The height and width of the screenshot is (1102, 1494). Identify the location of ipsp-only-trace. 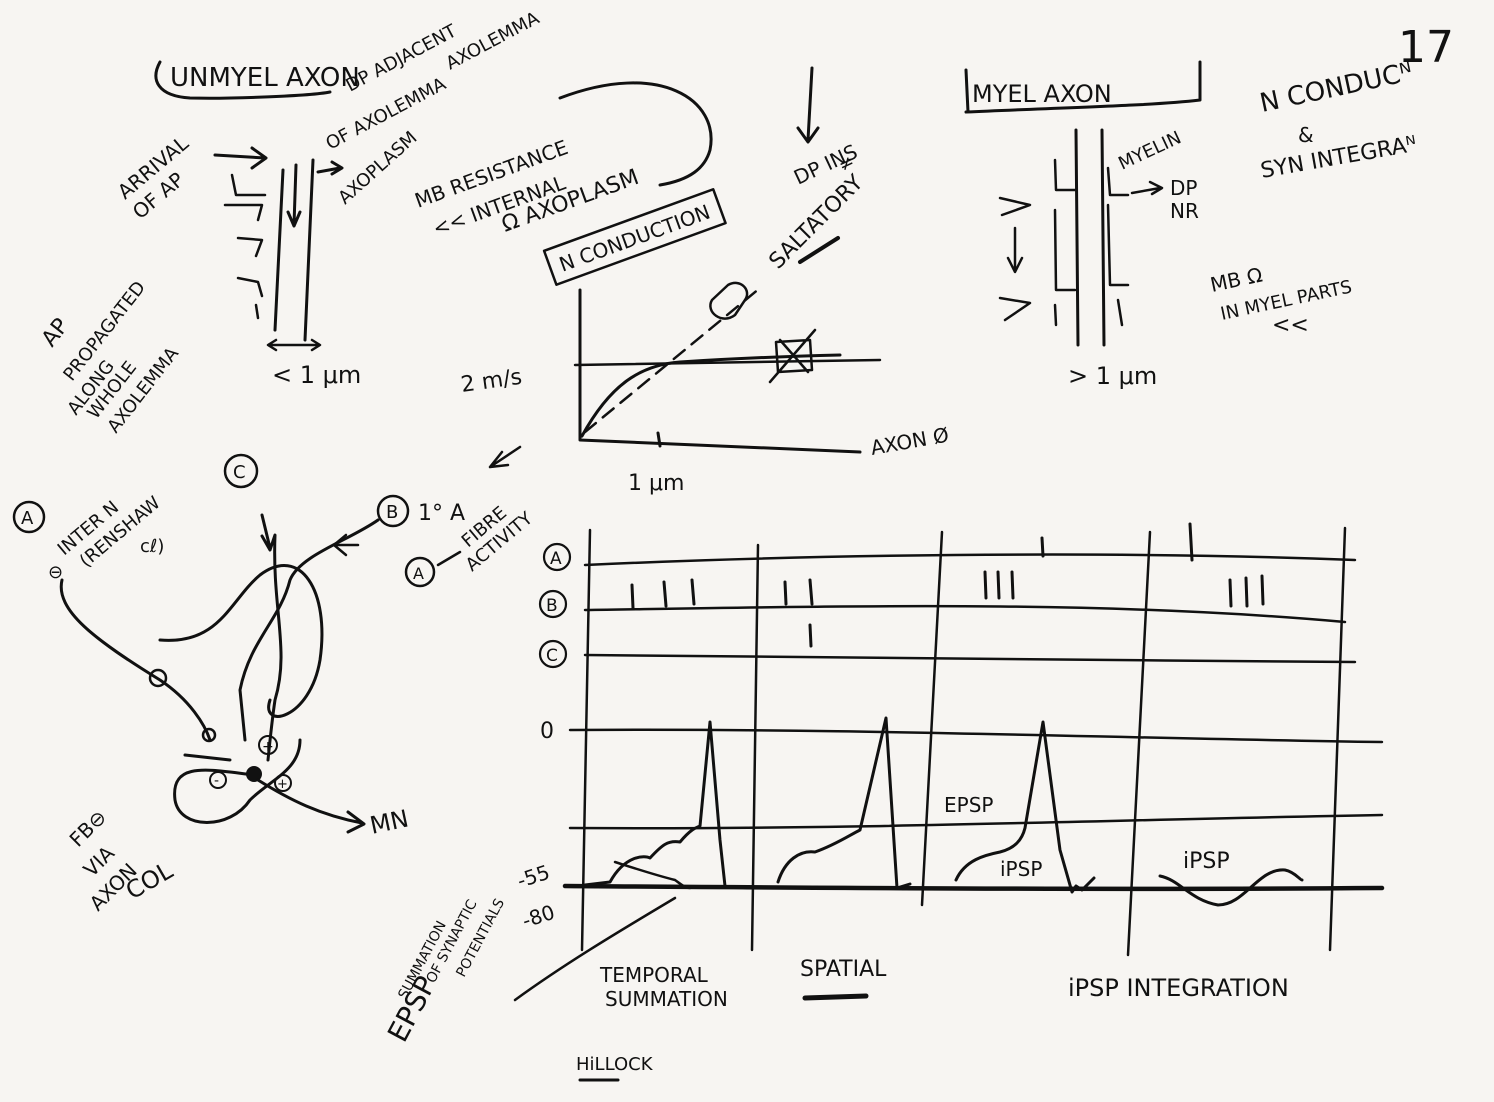
(1231, 887).